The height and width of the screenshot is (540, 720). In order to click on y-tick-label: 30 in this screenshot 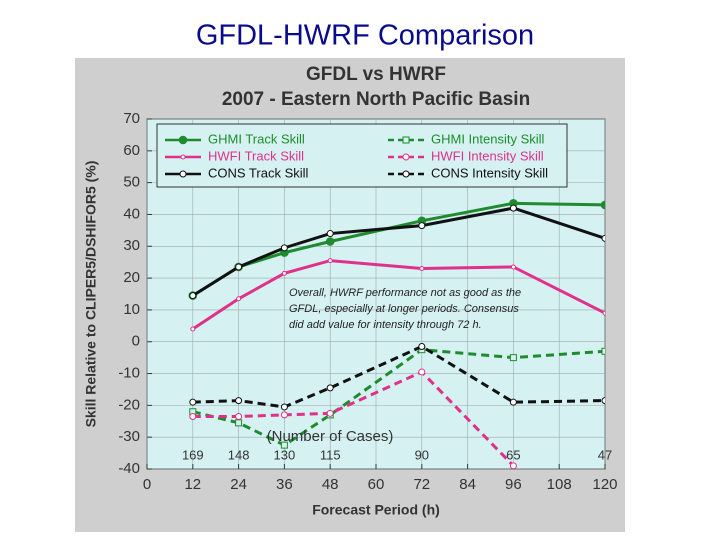, I will do `click(131, 245)`.